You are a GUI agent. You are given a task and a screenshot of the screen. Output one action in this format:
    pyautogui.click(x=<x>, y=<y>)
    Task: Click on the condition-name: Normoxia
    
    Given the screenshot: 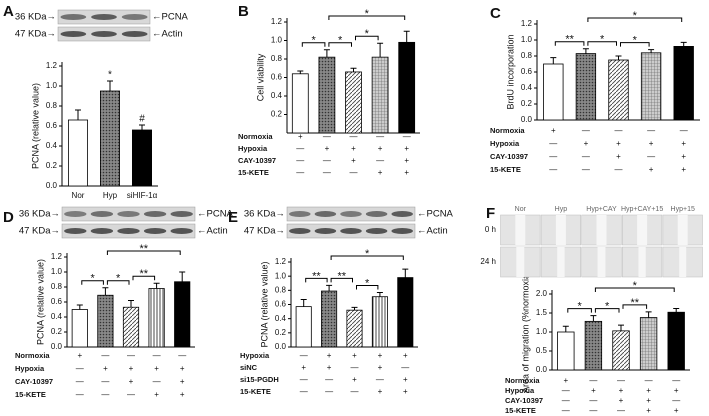 What is the action you would take?
    pyautogui.click(x=32, y=355)
    